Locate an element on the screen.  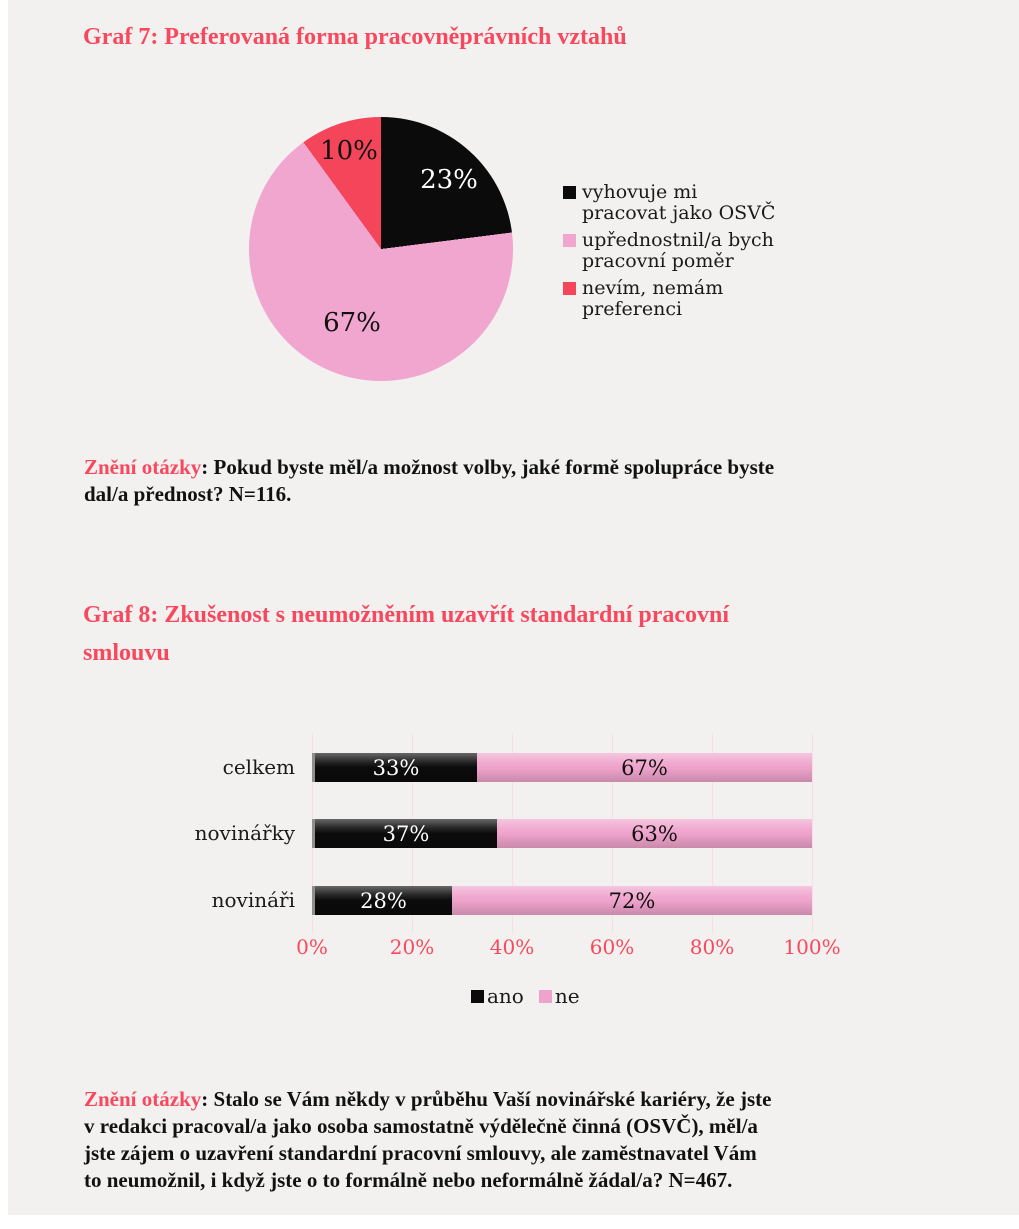
legend-item: upřednostnil/a bych pracovní poměr is located at coordinates (688, 251).